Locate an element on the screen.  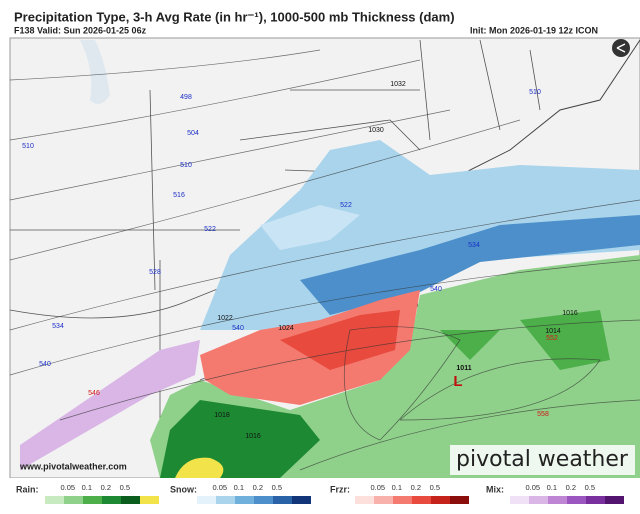
legend-label: Frzr: is located at coordinates (340, 489).